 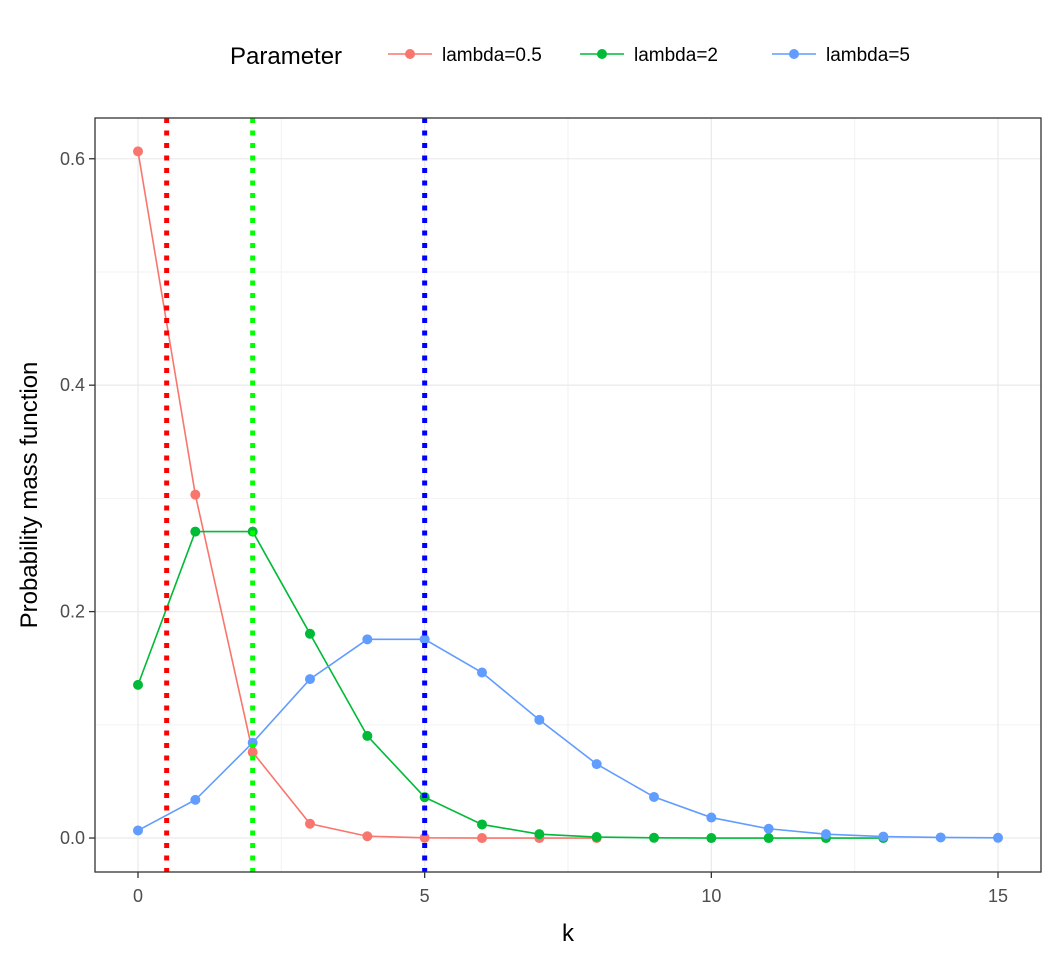 What do you see at coordinates (72, 385) in the screenshot?
I see `y-tick-label: 0.4` at bounding box center [72, 385].